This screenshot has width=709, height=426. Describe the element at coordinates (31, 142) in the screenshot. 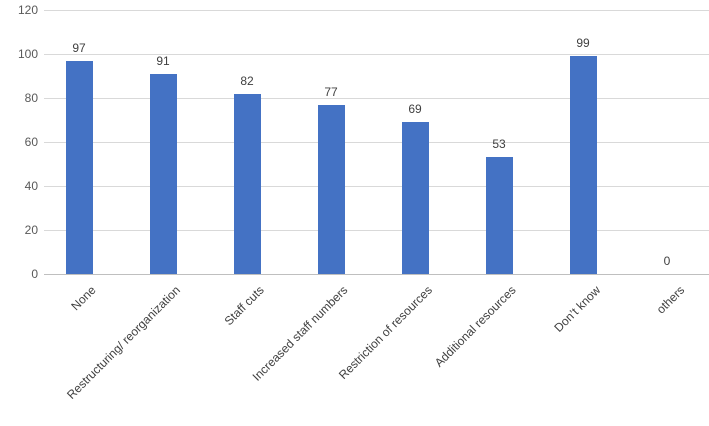

I see `y-axis-tick-label: 60` at that location.